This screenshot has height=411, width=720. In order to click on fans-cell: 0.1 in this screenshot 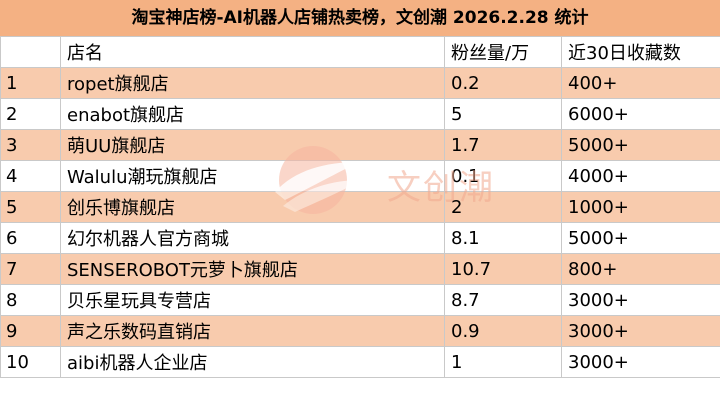, I will do `click(503, 176)`.